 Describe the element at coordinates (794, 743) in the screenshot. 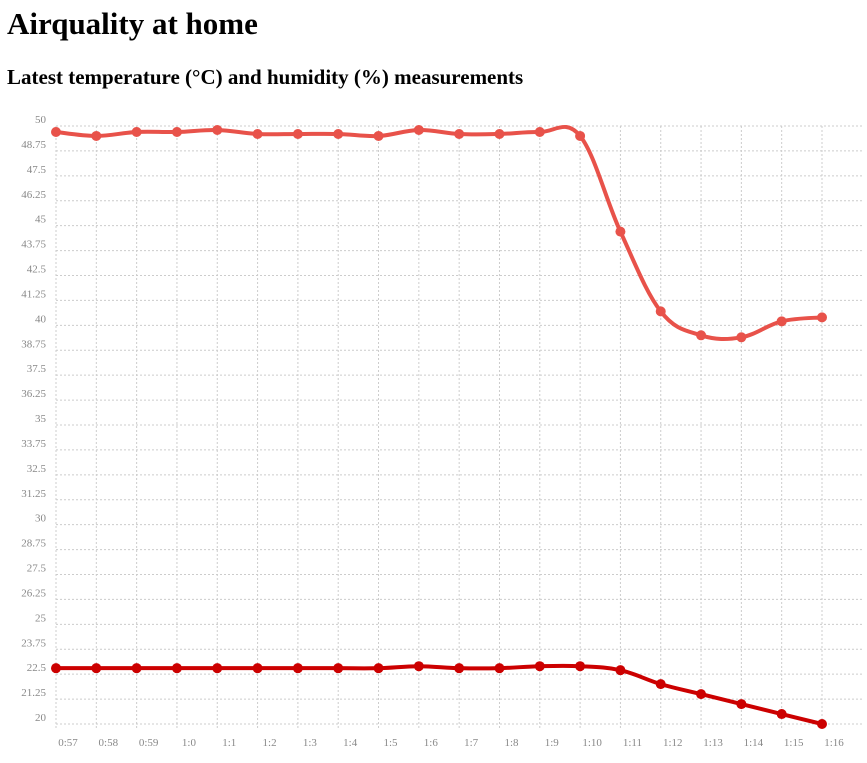

I see `x-tick-label: 1:15` at that location.